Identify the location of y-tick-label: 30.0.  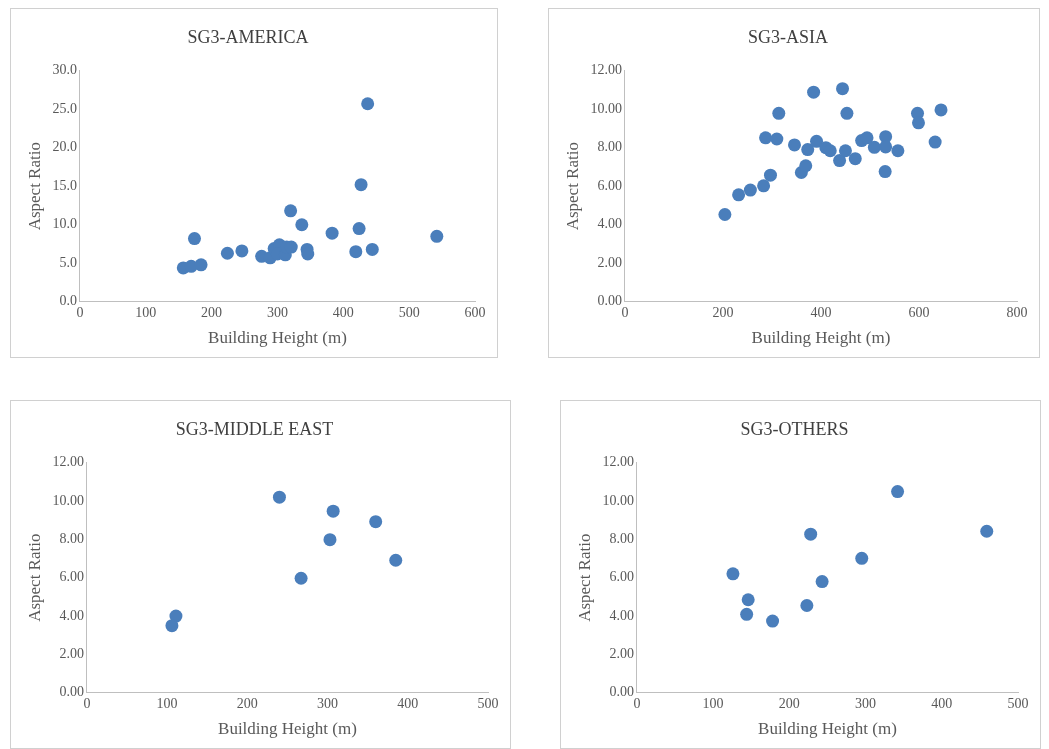
(64, 70).